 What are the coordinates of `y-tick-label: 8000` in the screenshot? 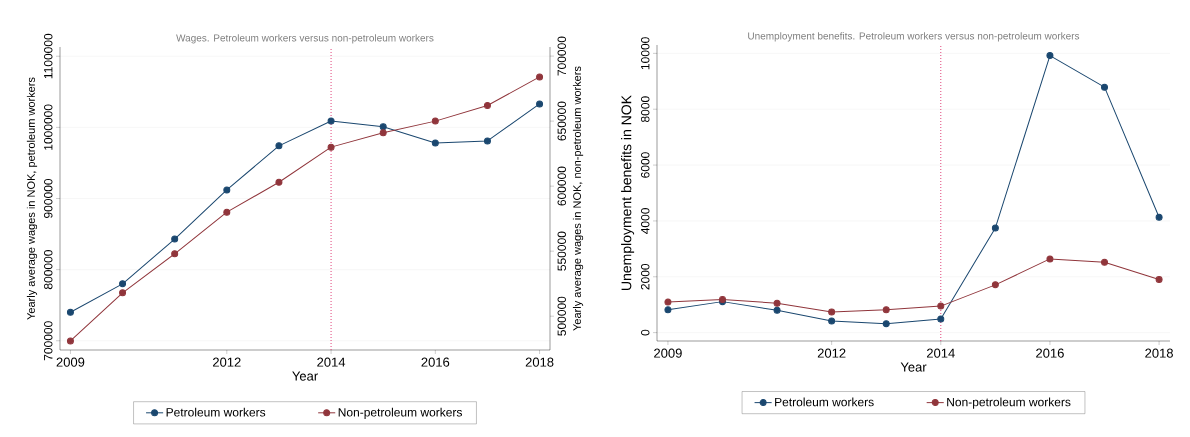 It's located at (645, 109).